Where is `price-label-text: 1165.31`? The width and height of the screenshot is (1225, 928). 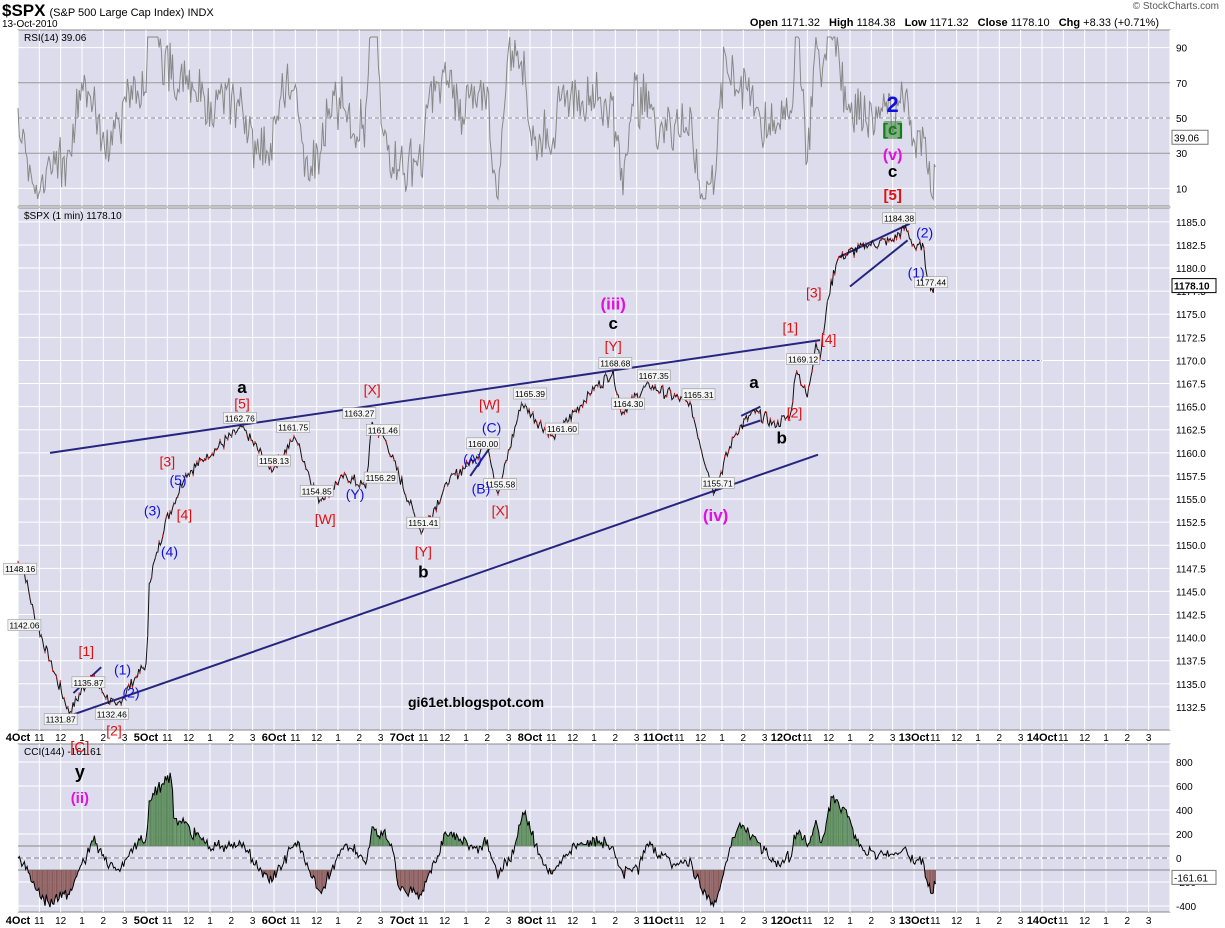
price-label-text: 1165.31 is located at coordinates (698, 395).